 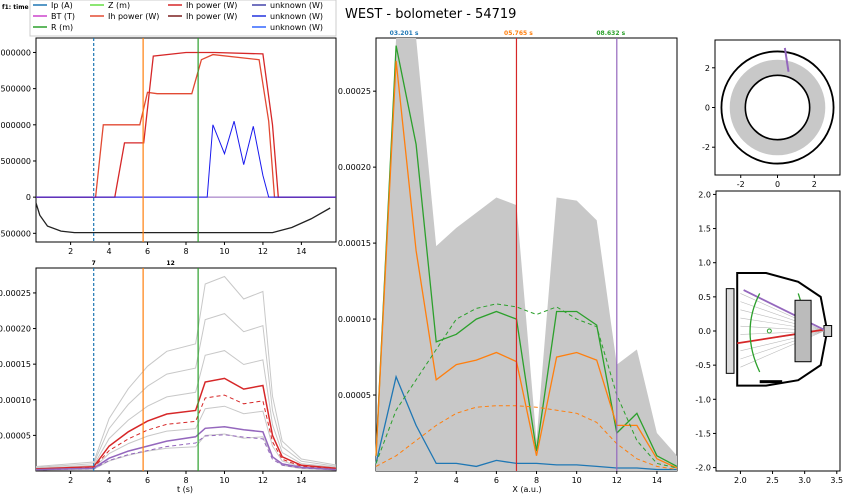 I want to click on y-tick-label: 0.5, so click(x=704, y=297).